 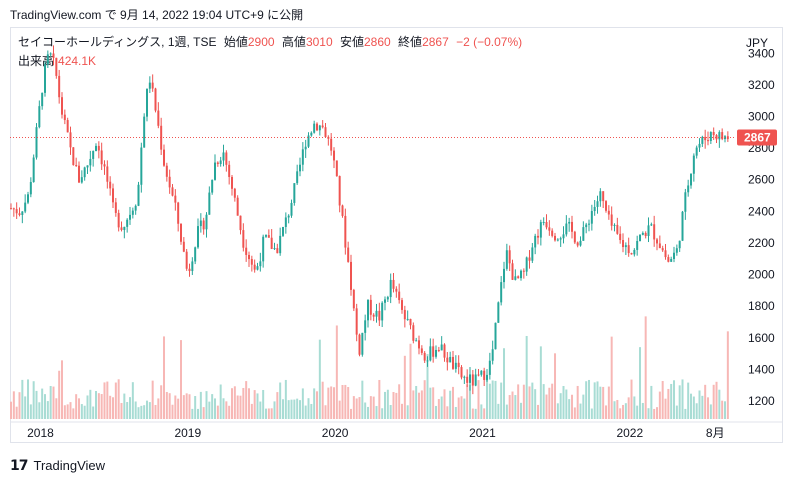 I want to click on x-tick-label: 2021, so click(x=482, y=433).